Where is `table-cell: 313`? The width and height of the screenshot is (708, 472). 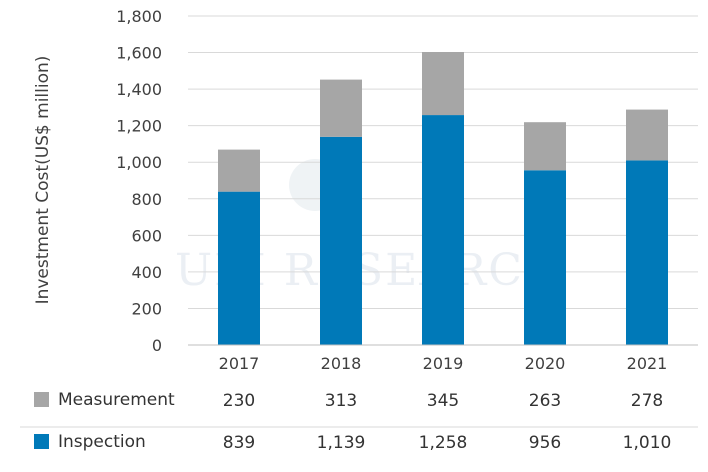 table-cell: 313 is located at coordinates (341, 401).